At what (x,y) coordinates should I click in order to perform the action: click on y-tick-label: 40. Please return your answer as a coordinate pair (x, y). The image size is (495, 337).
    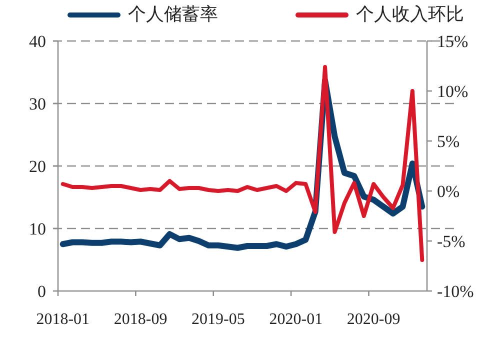
    Looking at the image, I should click on (37, 41).